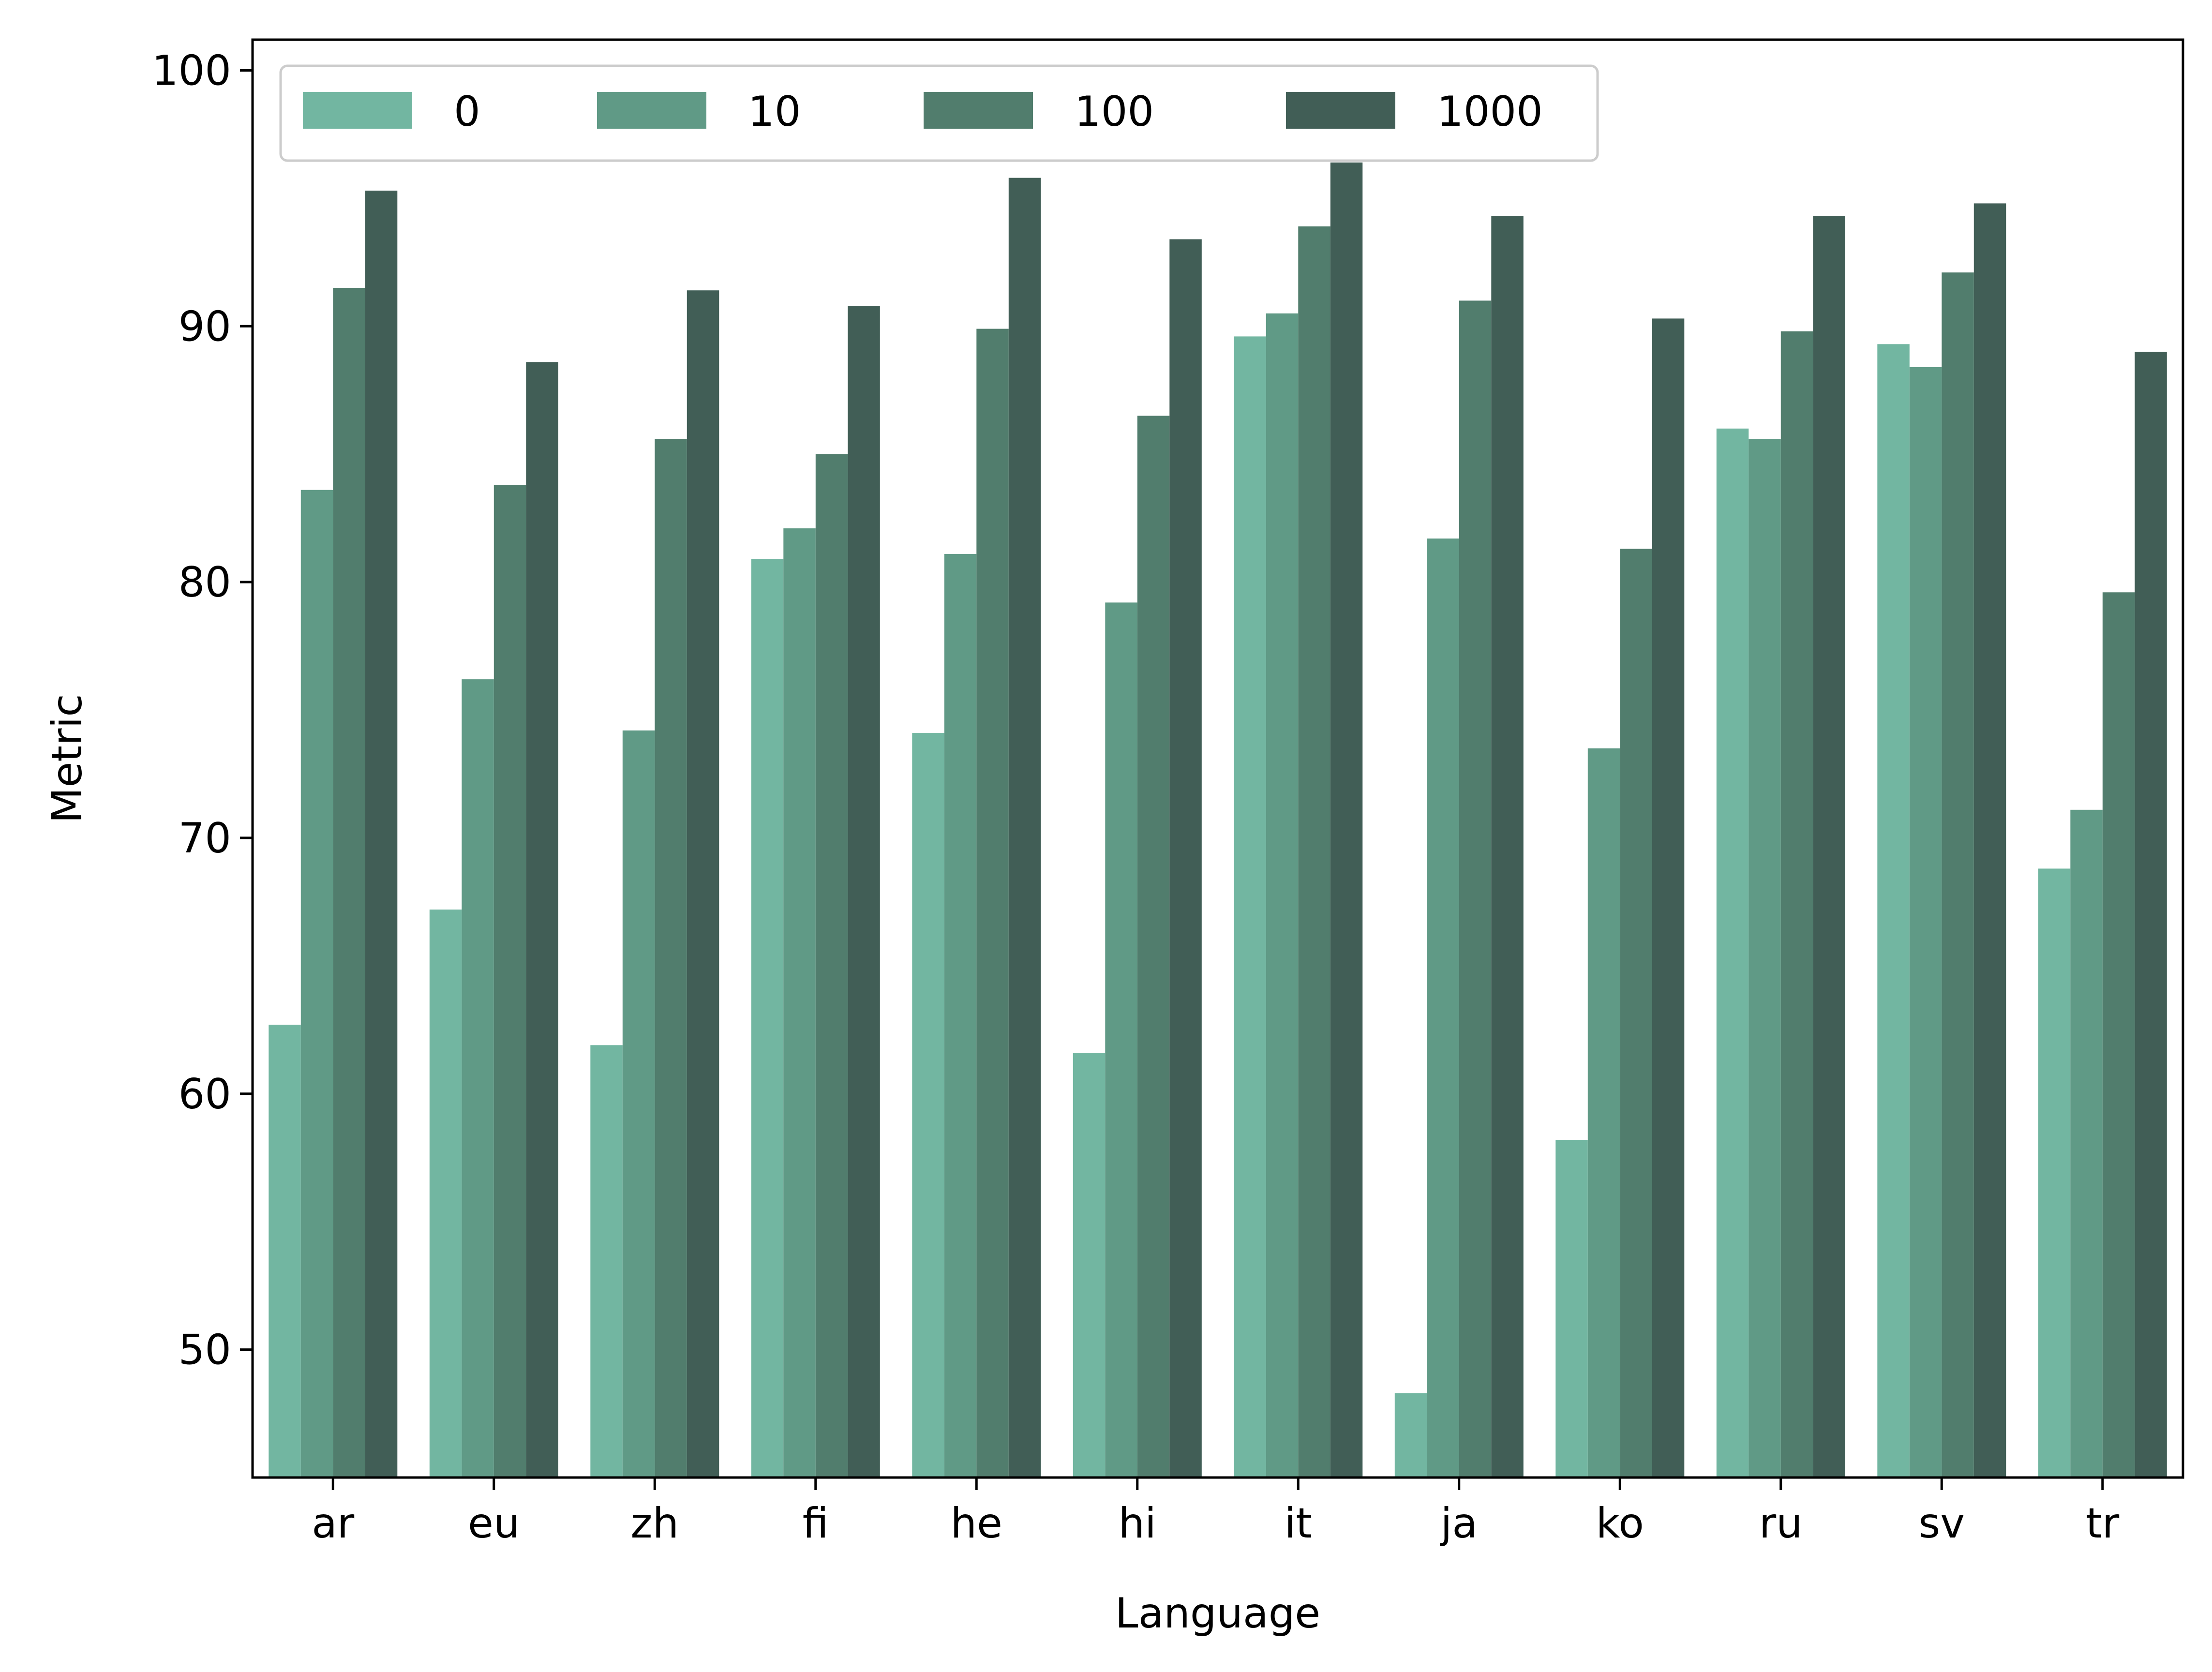 The width and height of the screenshot is (2212, 1672). What do you see at coordinates (1137, 1523) in the screenshot?
I see `x-tick-label: hi` at bounding box center [1137, 1523].